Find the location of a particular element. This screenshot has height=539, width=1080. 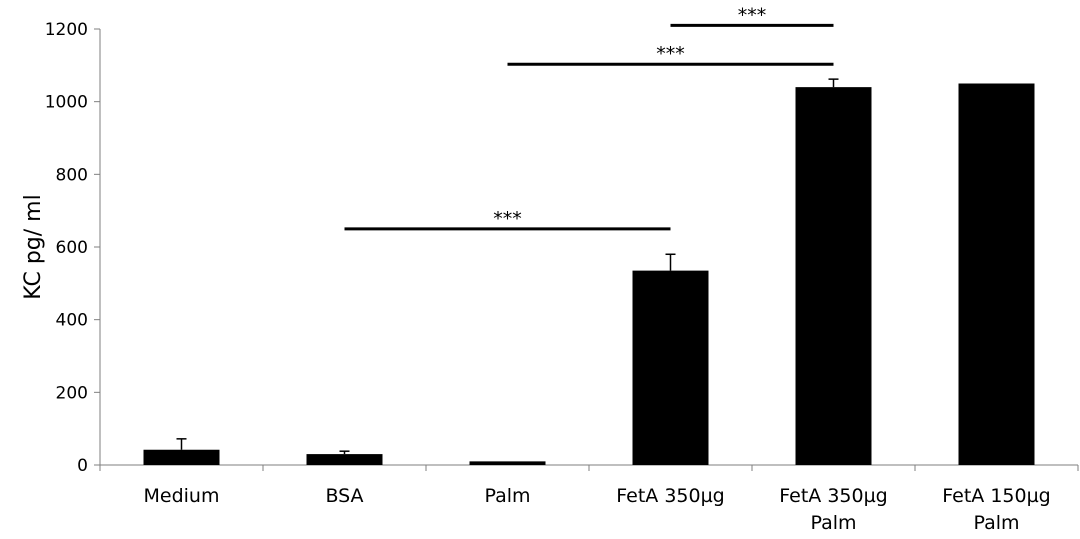

x-tick-label: FetA 350µg Palm is located at coordinates (833, 509).